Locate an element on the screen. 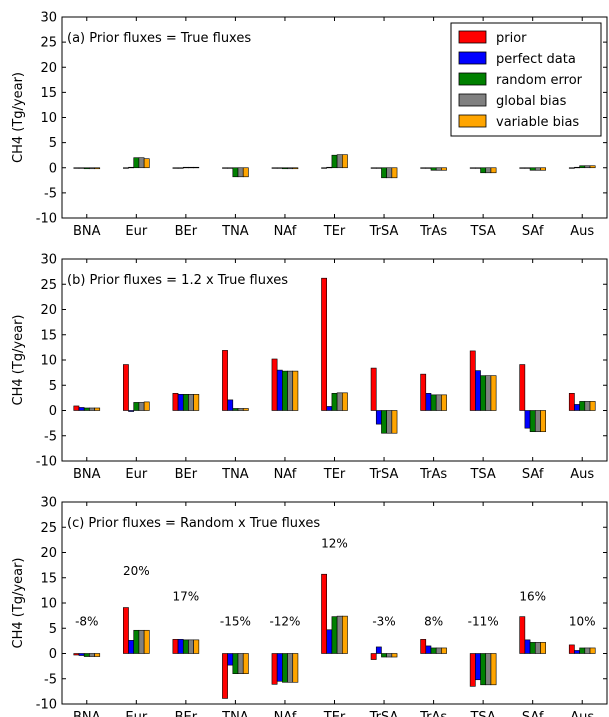 The height and width of the screenshot is (717, 609). x-tick-label: TrAs is located at coordinates (433, 713).